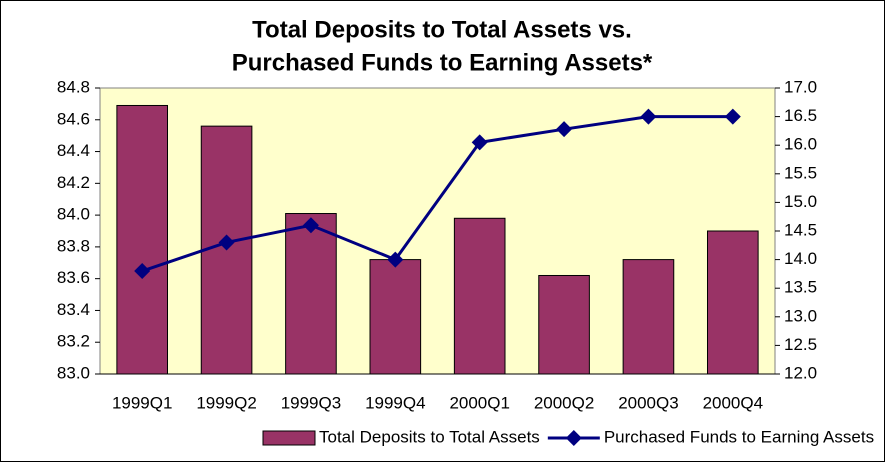  I want to click on x-tick-label: 2000Q1, so click(479, 402).